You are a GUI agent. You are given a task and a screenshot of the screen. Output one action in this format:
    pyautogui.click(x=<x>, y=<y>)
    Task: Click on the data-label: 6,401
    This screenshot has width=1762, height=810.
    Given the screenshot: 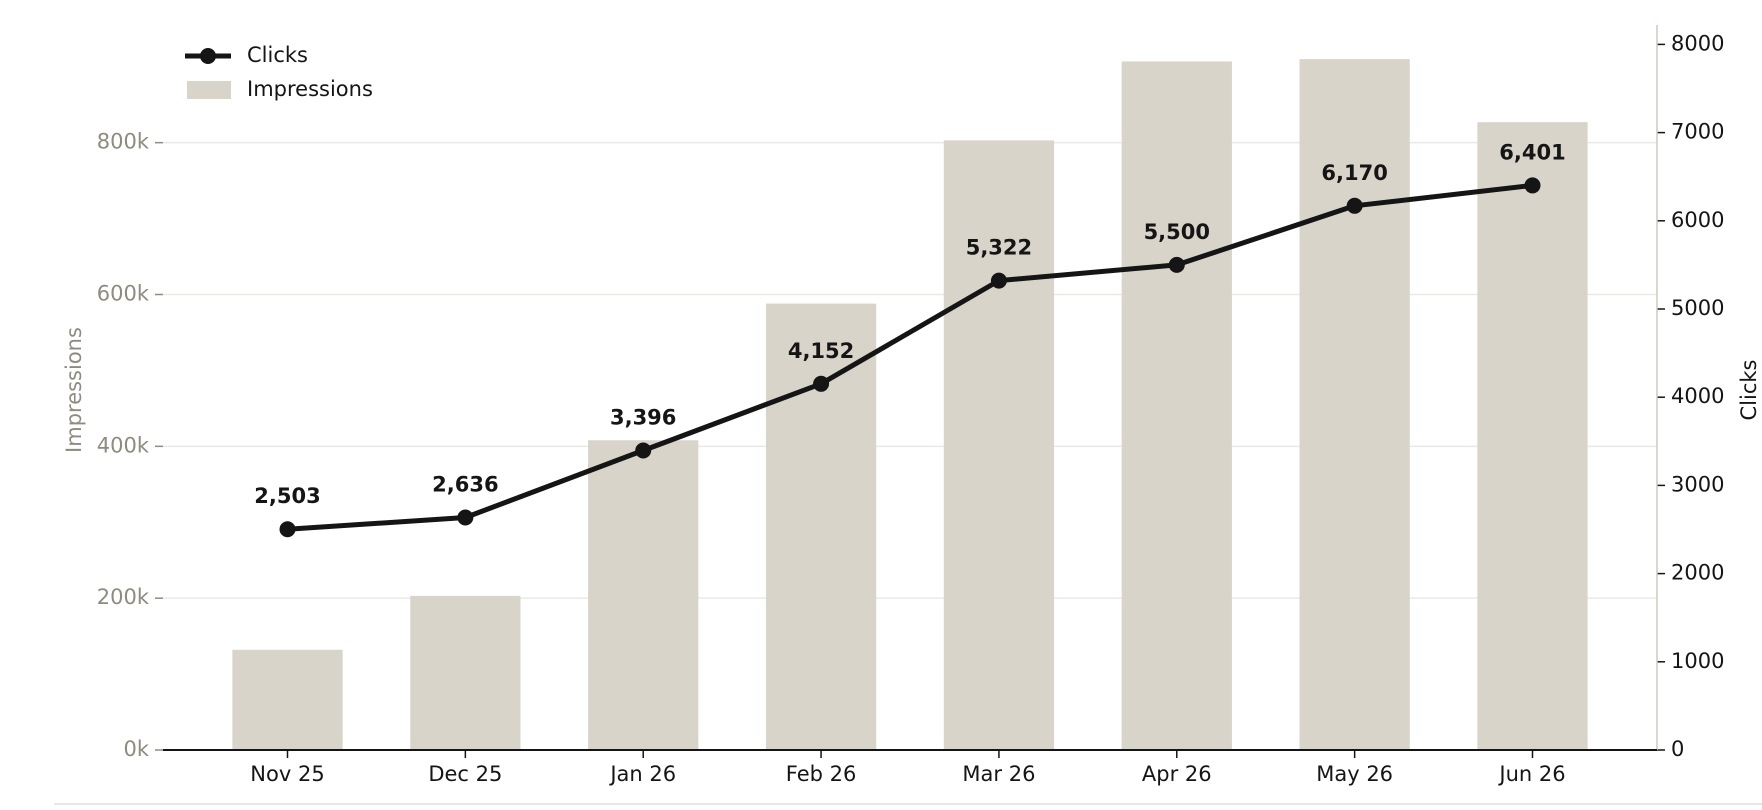 What is the action you would take?
    pyautogui.click(x=1532, y=152)
    